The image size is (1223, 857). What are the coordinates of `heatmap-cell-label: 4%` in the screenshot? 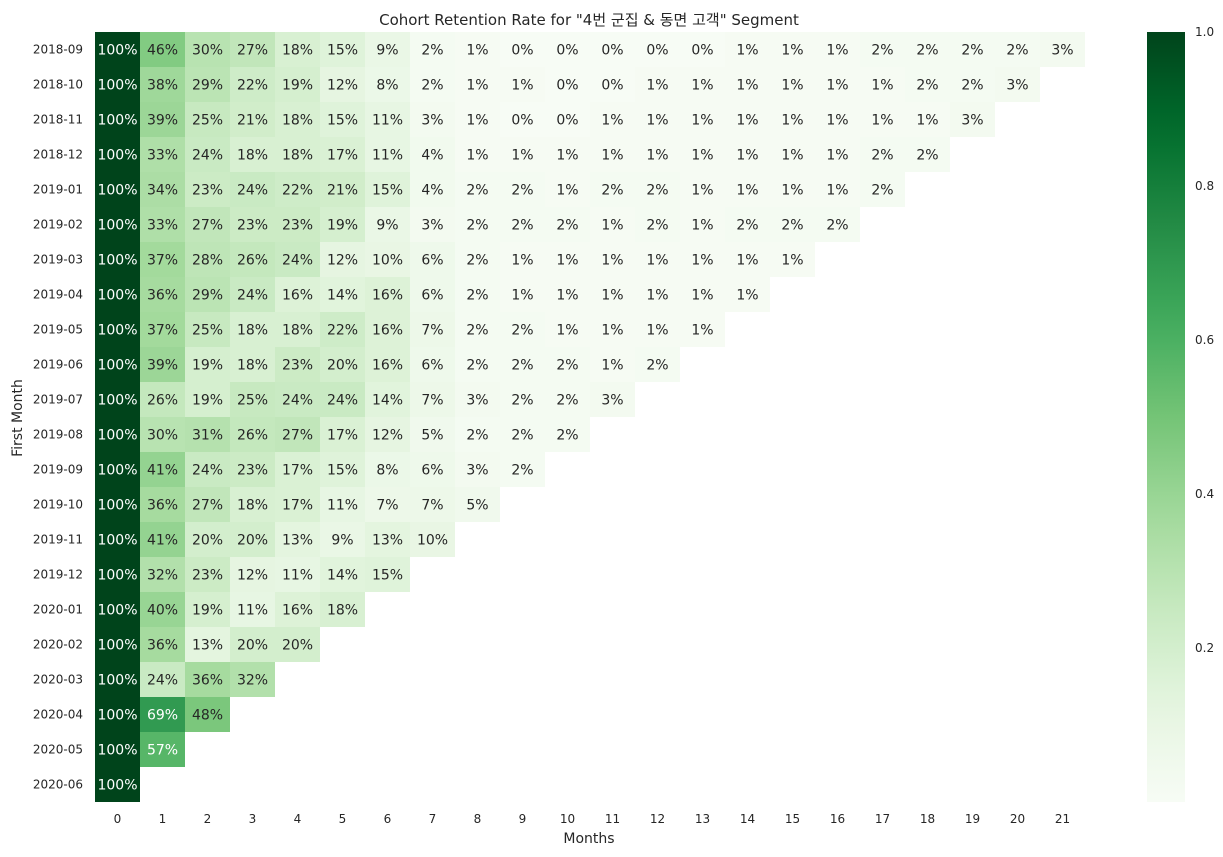 It's located at (432, 156).